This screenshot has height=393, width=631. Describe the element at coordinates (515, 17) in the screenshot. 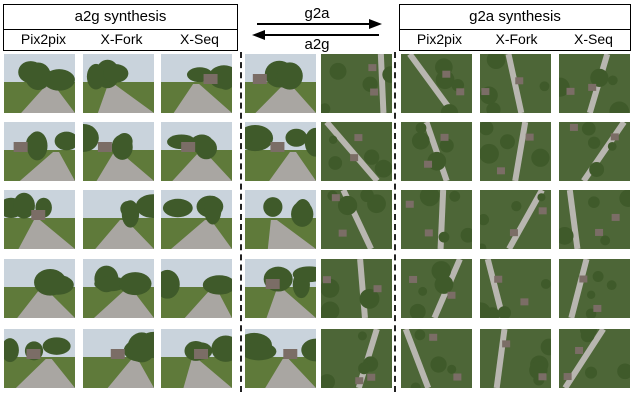

I see `g2a-title: g2a synthesis` at that location.